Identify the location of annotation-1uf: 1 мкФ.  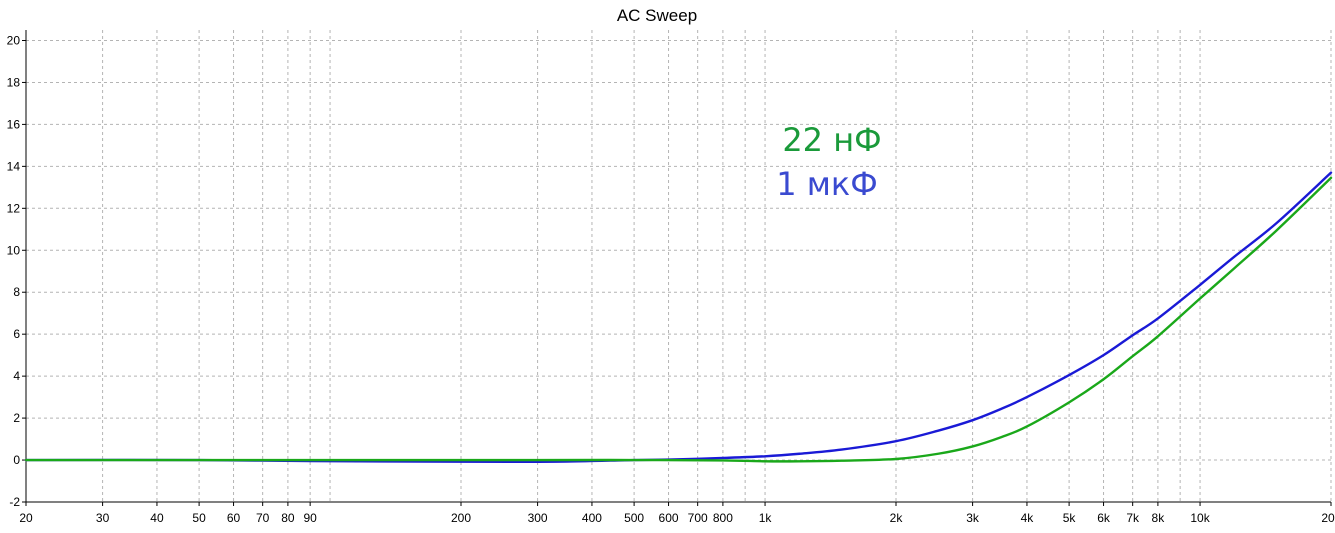
(827, 184).